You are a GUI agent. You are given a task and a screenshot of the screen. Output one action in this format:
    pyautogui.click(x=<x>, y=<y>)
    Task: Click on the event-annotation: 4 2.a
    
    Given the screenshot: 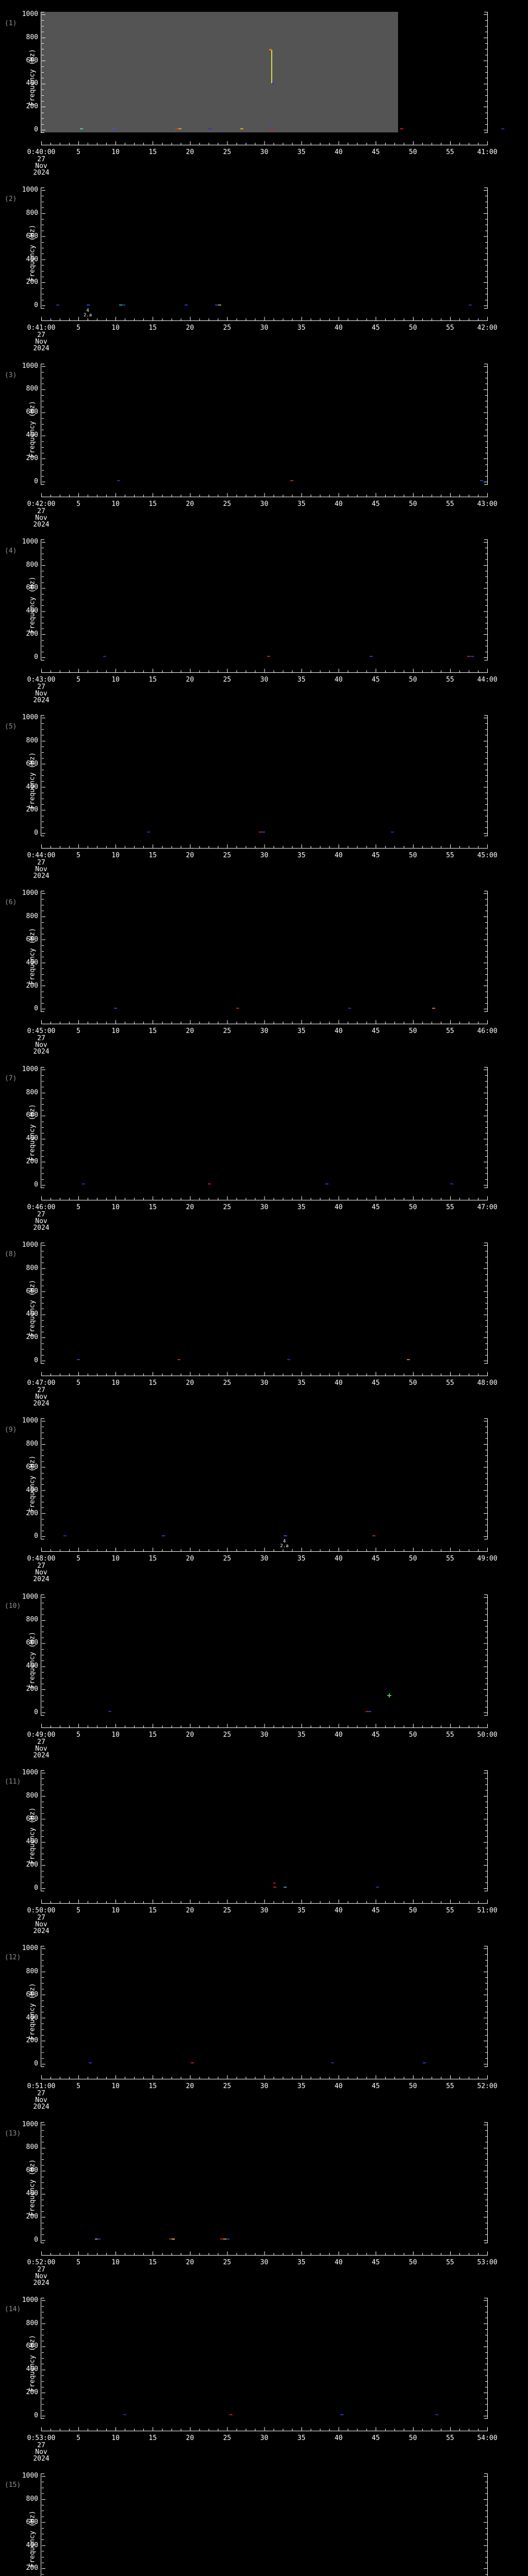 What is the action you would take?
    pyautogui.click(x=87, y=313)
    